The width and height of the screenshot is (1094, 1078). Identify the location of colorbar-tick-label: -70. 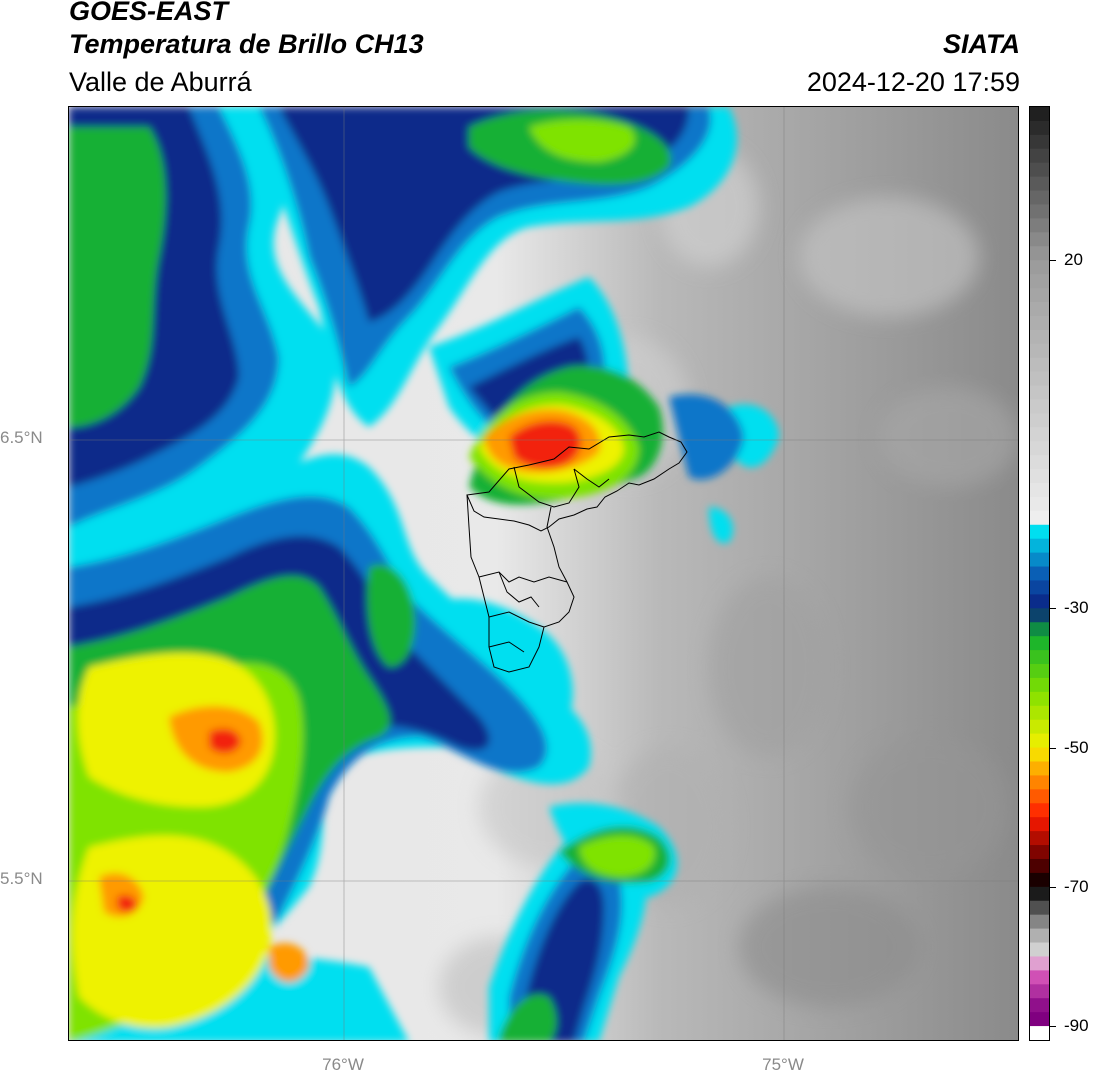
(1076, 886).